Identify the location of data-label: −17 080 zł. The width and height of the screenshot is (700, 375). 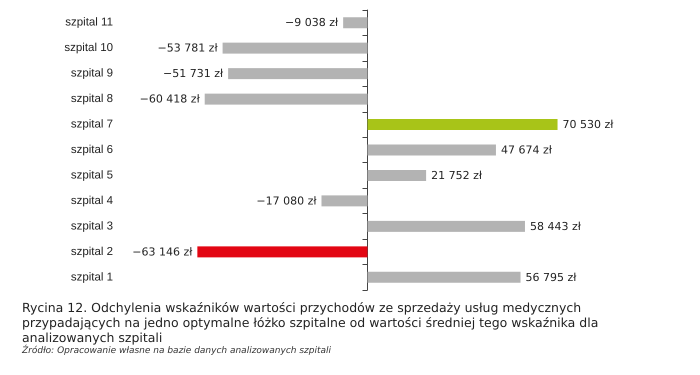
(287, 201).